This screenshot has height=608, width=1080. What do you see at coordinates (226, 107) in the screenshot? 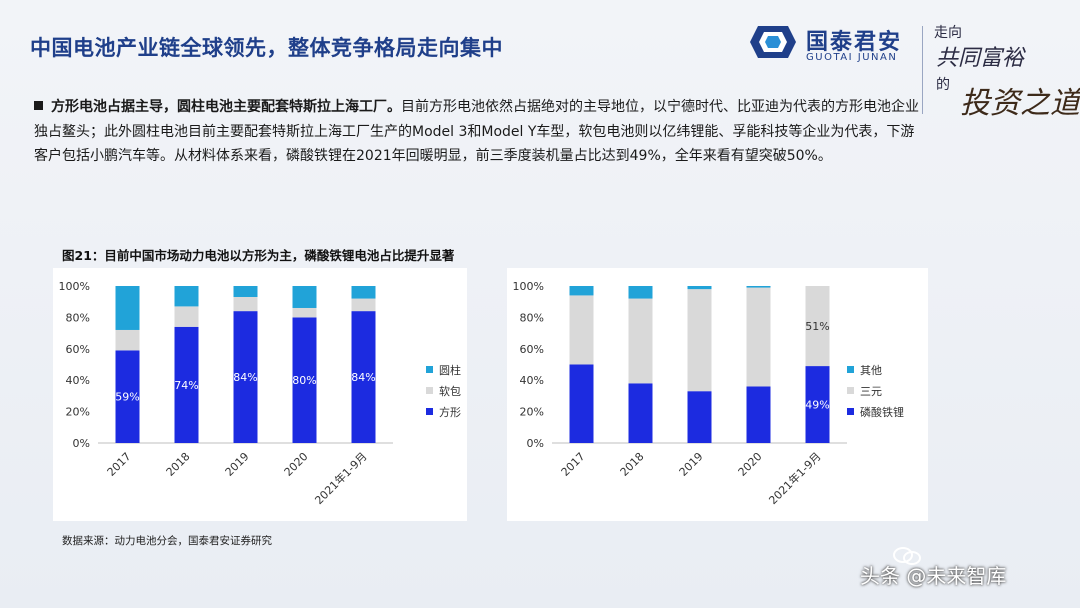
I see `body-lead: 方形电池占据主导，圆柱电池主要配套特斯拉上海工厂。` at bounding box center [226, 107].